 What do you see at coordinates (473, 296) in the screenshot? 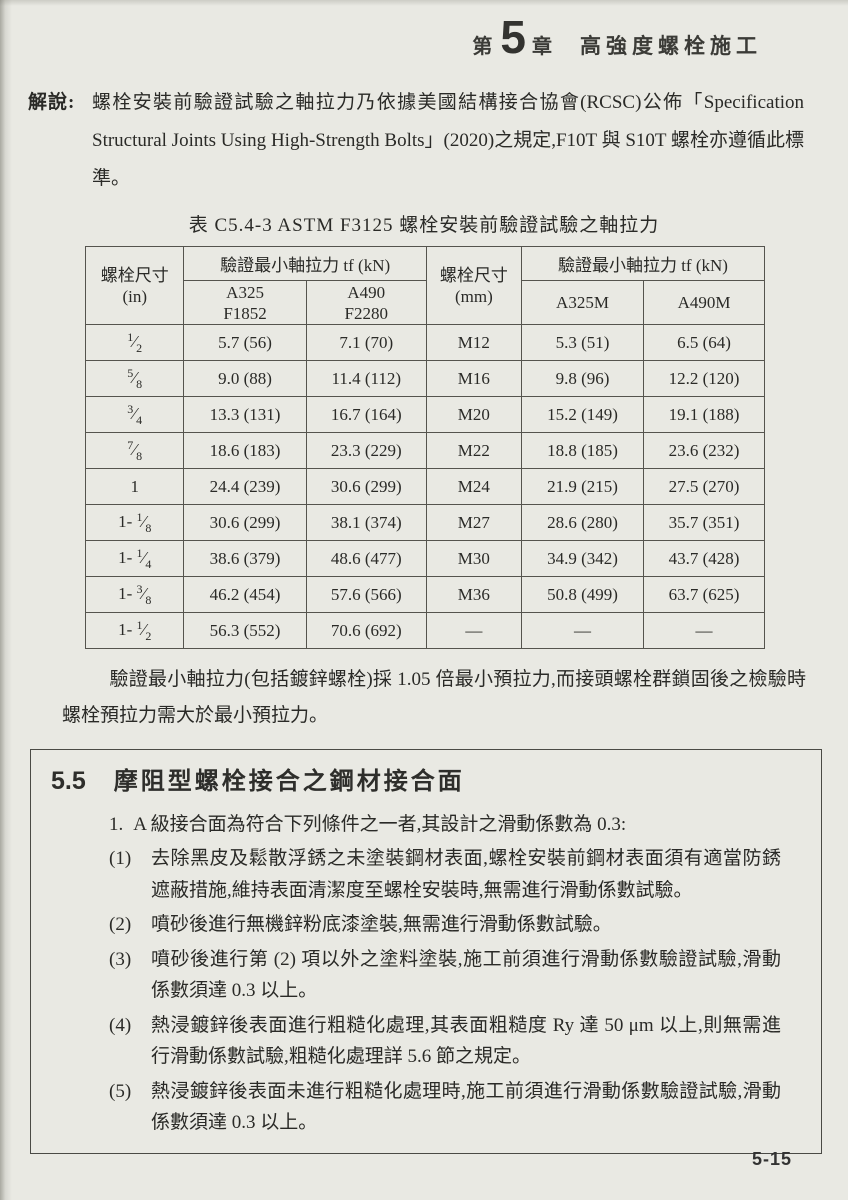
I see `header-size-mm-line2: (mm)` at bounding box center [473, 296].